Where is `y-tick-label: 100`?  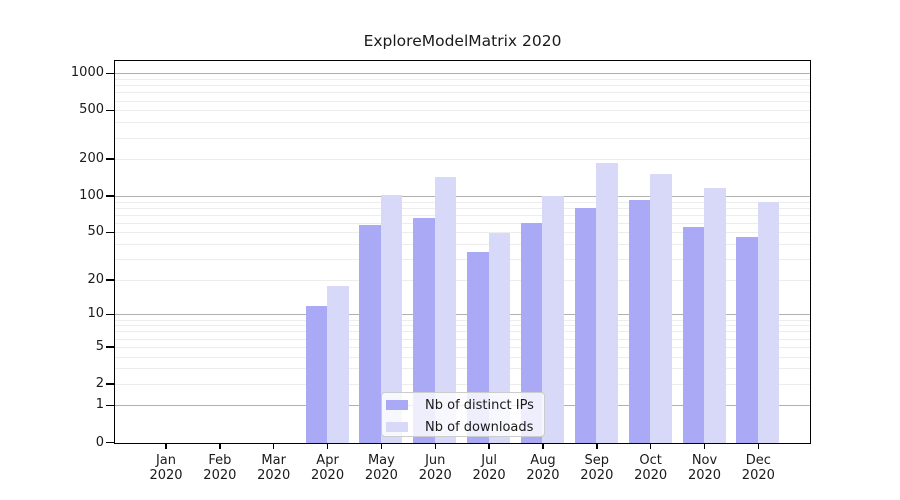 y-tick-label: 100 is located at coordinates (91, 195).